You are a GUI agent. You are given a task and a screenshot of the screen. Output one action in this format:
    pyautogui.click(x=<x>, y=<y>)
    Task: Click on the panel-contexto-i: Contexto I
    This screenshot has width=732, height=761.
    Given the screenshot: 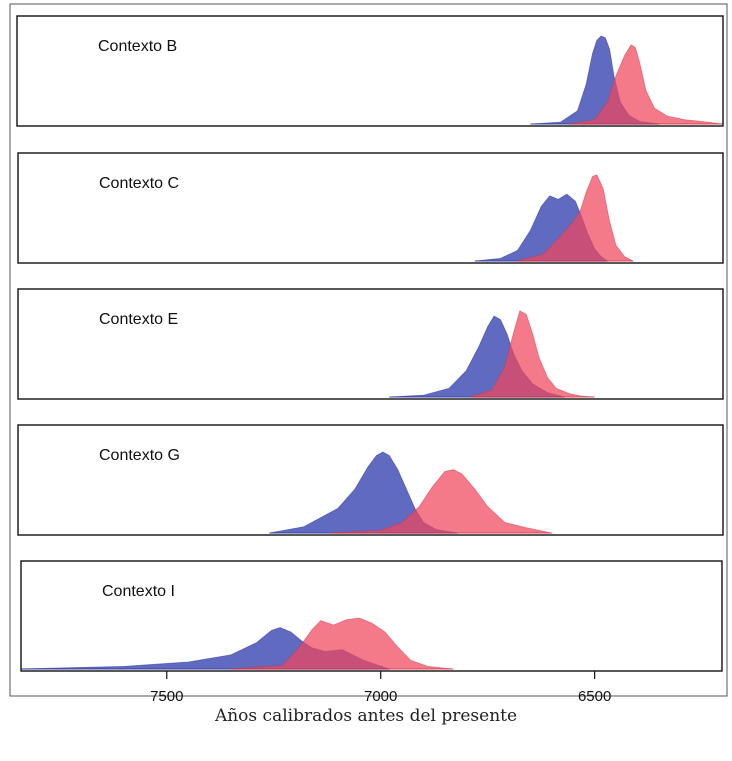 What is the action you would take?
    pyautogui.click(x=371, y=616)
    